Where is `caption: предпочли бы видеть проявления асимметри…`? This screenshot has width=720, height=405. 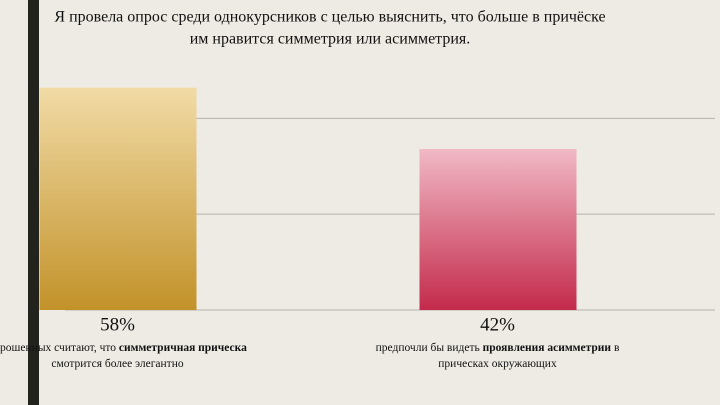
caption: предпочли бы видеть проявления асимметри… is located at coordinates (498, 348).